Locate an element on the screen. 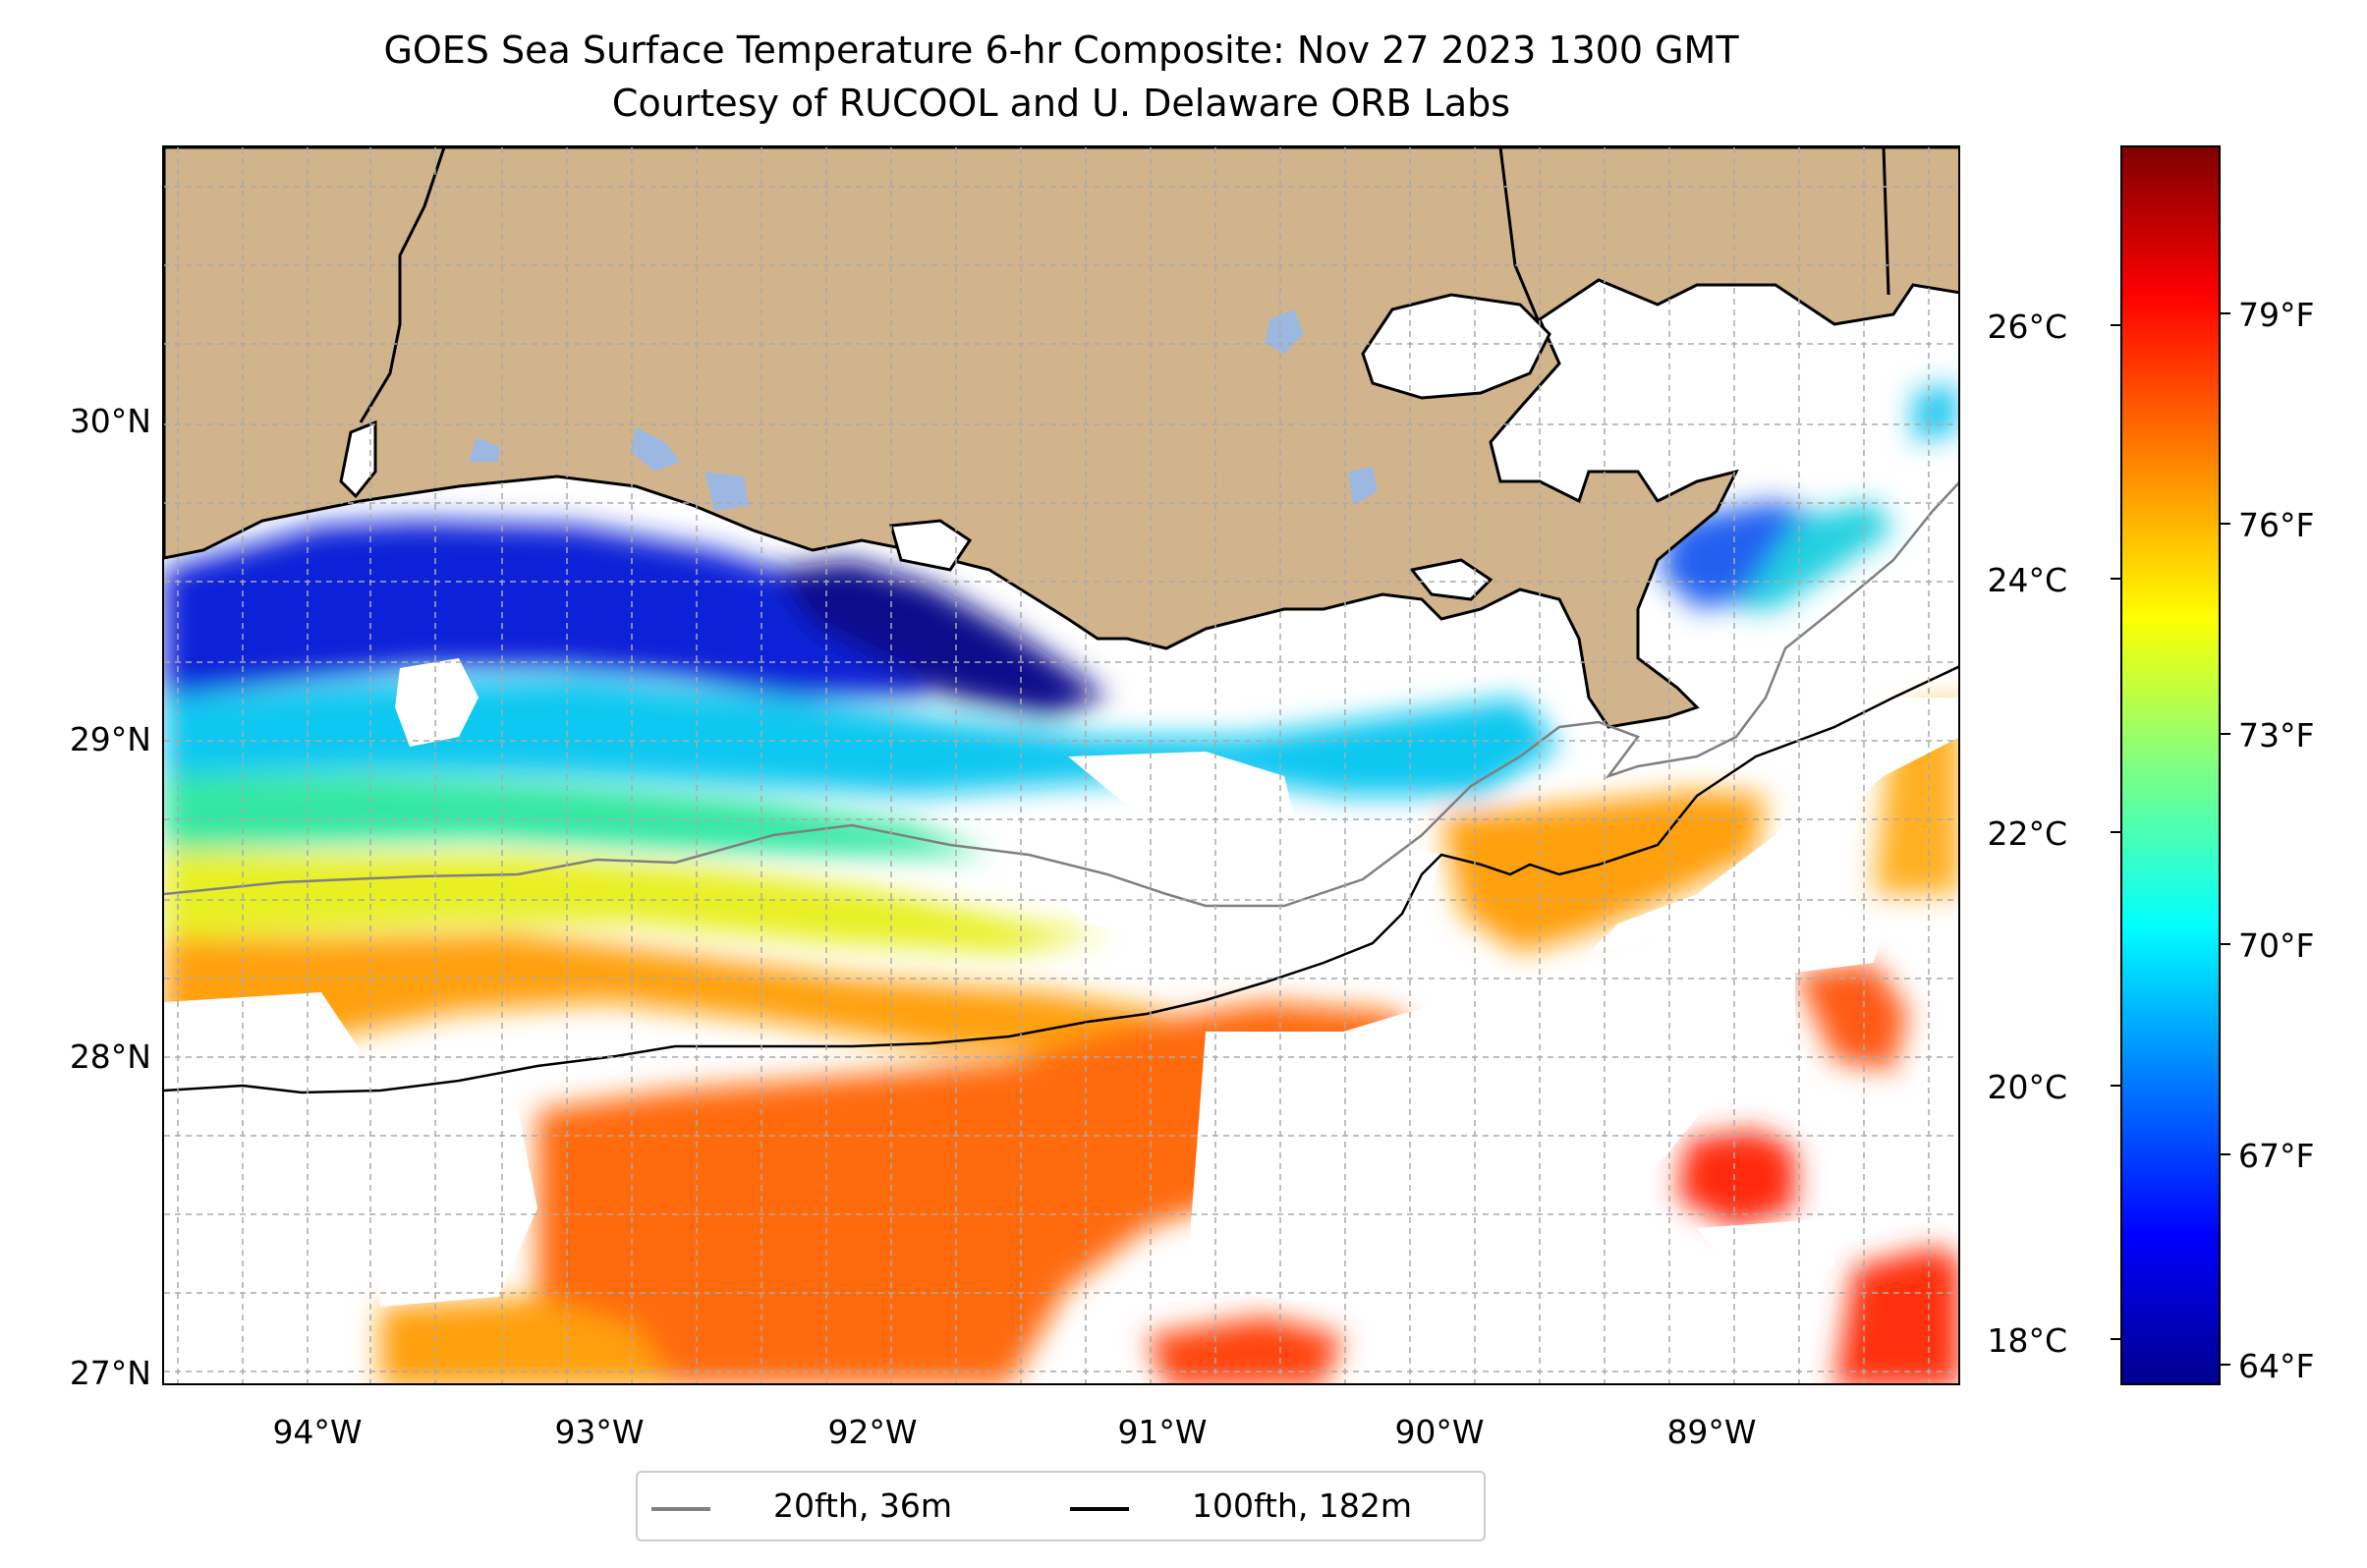 This screenshot has height=1568, width=2367. lat-label-27n: 27°N is located at coordinates (110, 1373).